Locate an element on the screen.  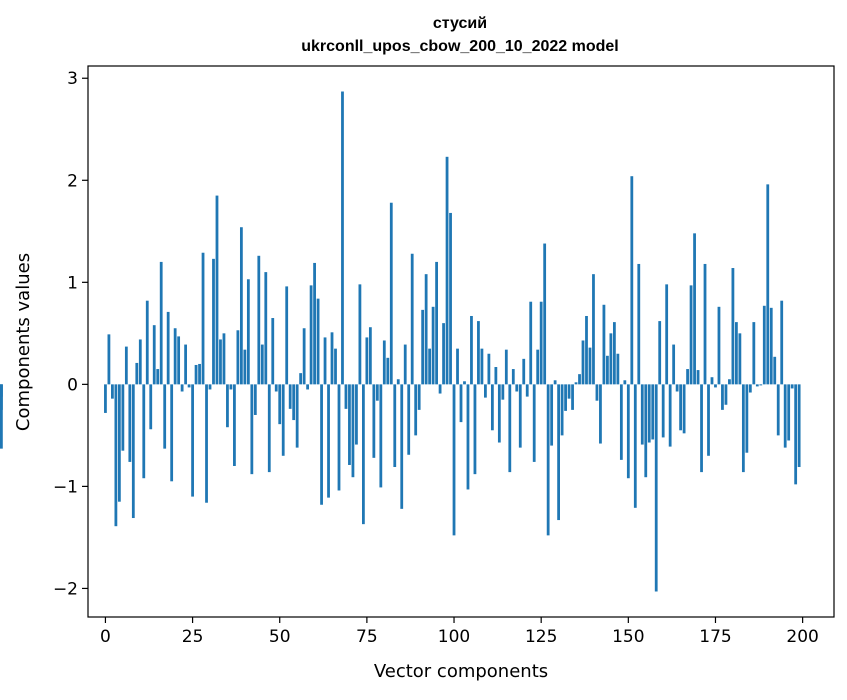
y-tick-label: 3 is located at coordinates (72, 79).